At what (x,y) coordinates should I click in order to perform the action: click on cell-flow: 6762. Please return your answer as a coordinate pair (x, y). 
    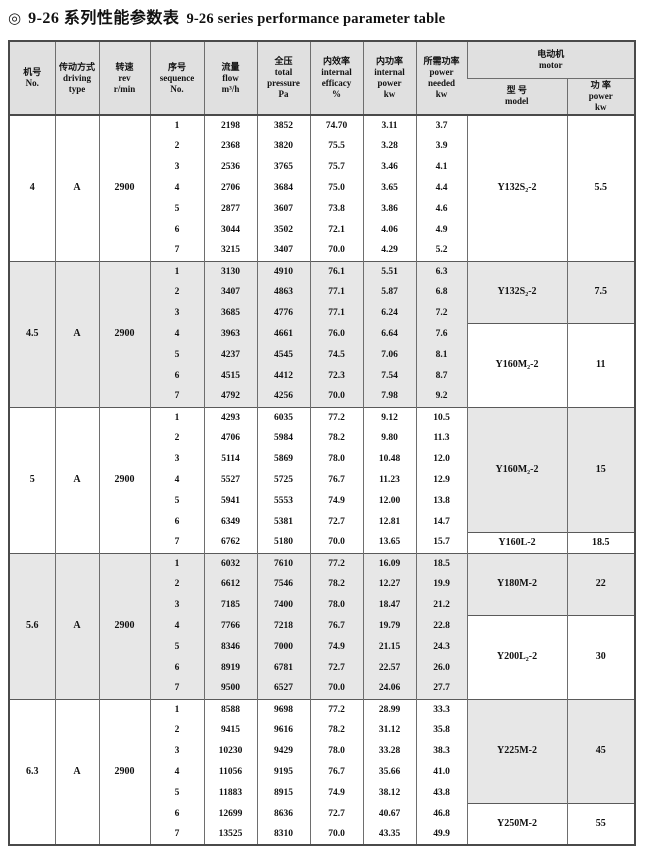
    Looking at the image, I should click on (230, 543).